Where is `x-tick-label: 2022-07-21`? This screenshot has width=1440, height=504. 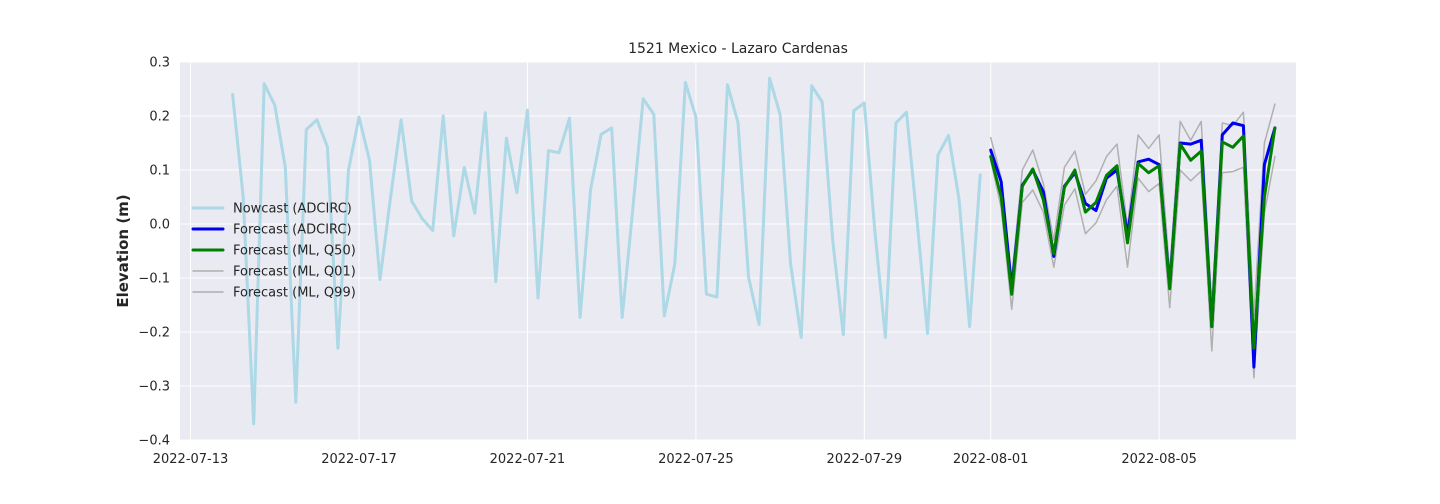 x-tick-label: 2022-07-21 is located at coordinates (528, 459).